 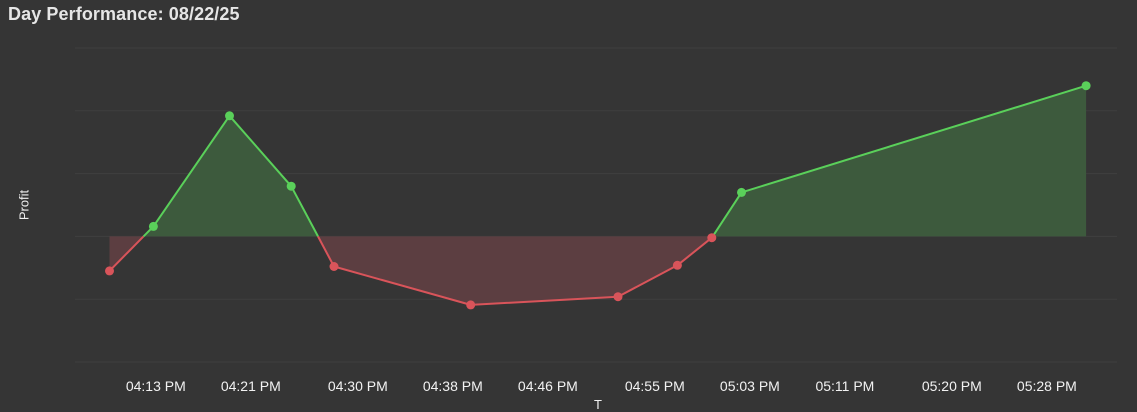 What do you see at coordinates (844, 386) in the screenshot?
I see `x-tick-label: 05:11 PM` at bounding box center [844, 386].